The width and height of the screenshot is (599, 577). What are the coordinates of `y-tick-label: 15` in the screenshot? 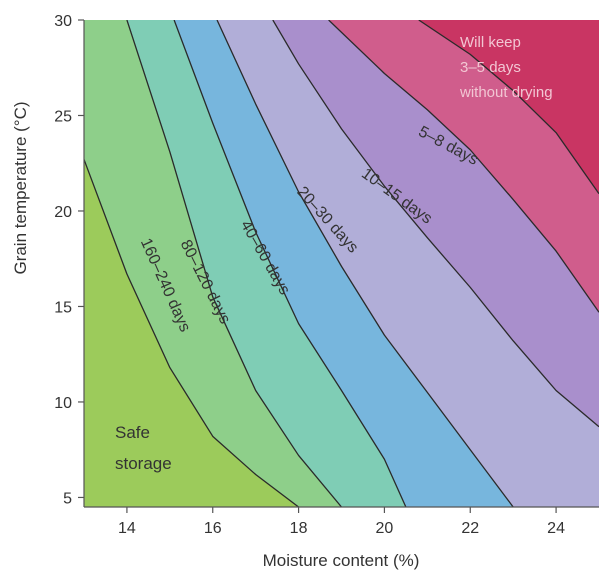 It's located at (63, 307).